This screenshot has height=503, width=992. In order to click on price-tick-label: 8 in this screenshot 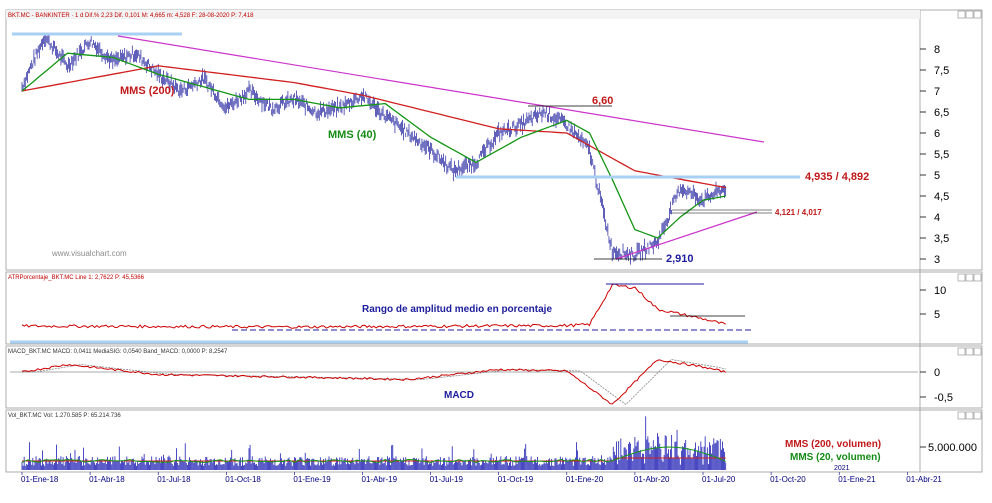, I will do `click(937, 50)`.